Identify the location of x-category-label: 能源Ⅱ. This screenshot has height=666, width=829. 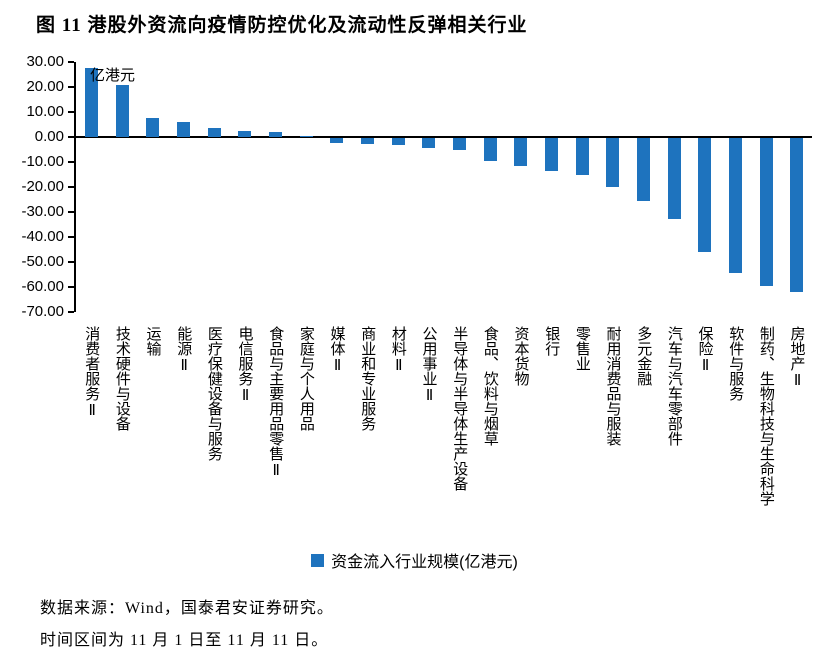
(183, 438).